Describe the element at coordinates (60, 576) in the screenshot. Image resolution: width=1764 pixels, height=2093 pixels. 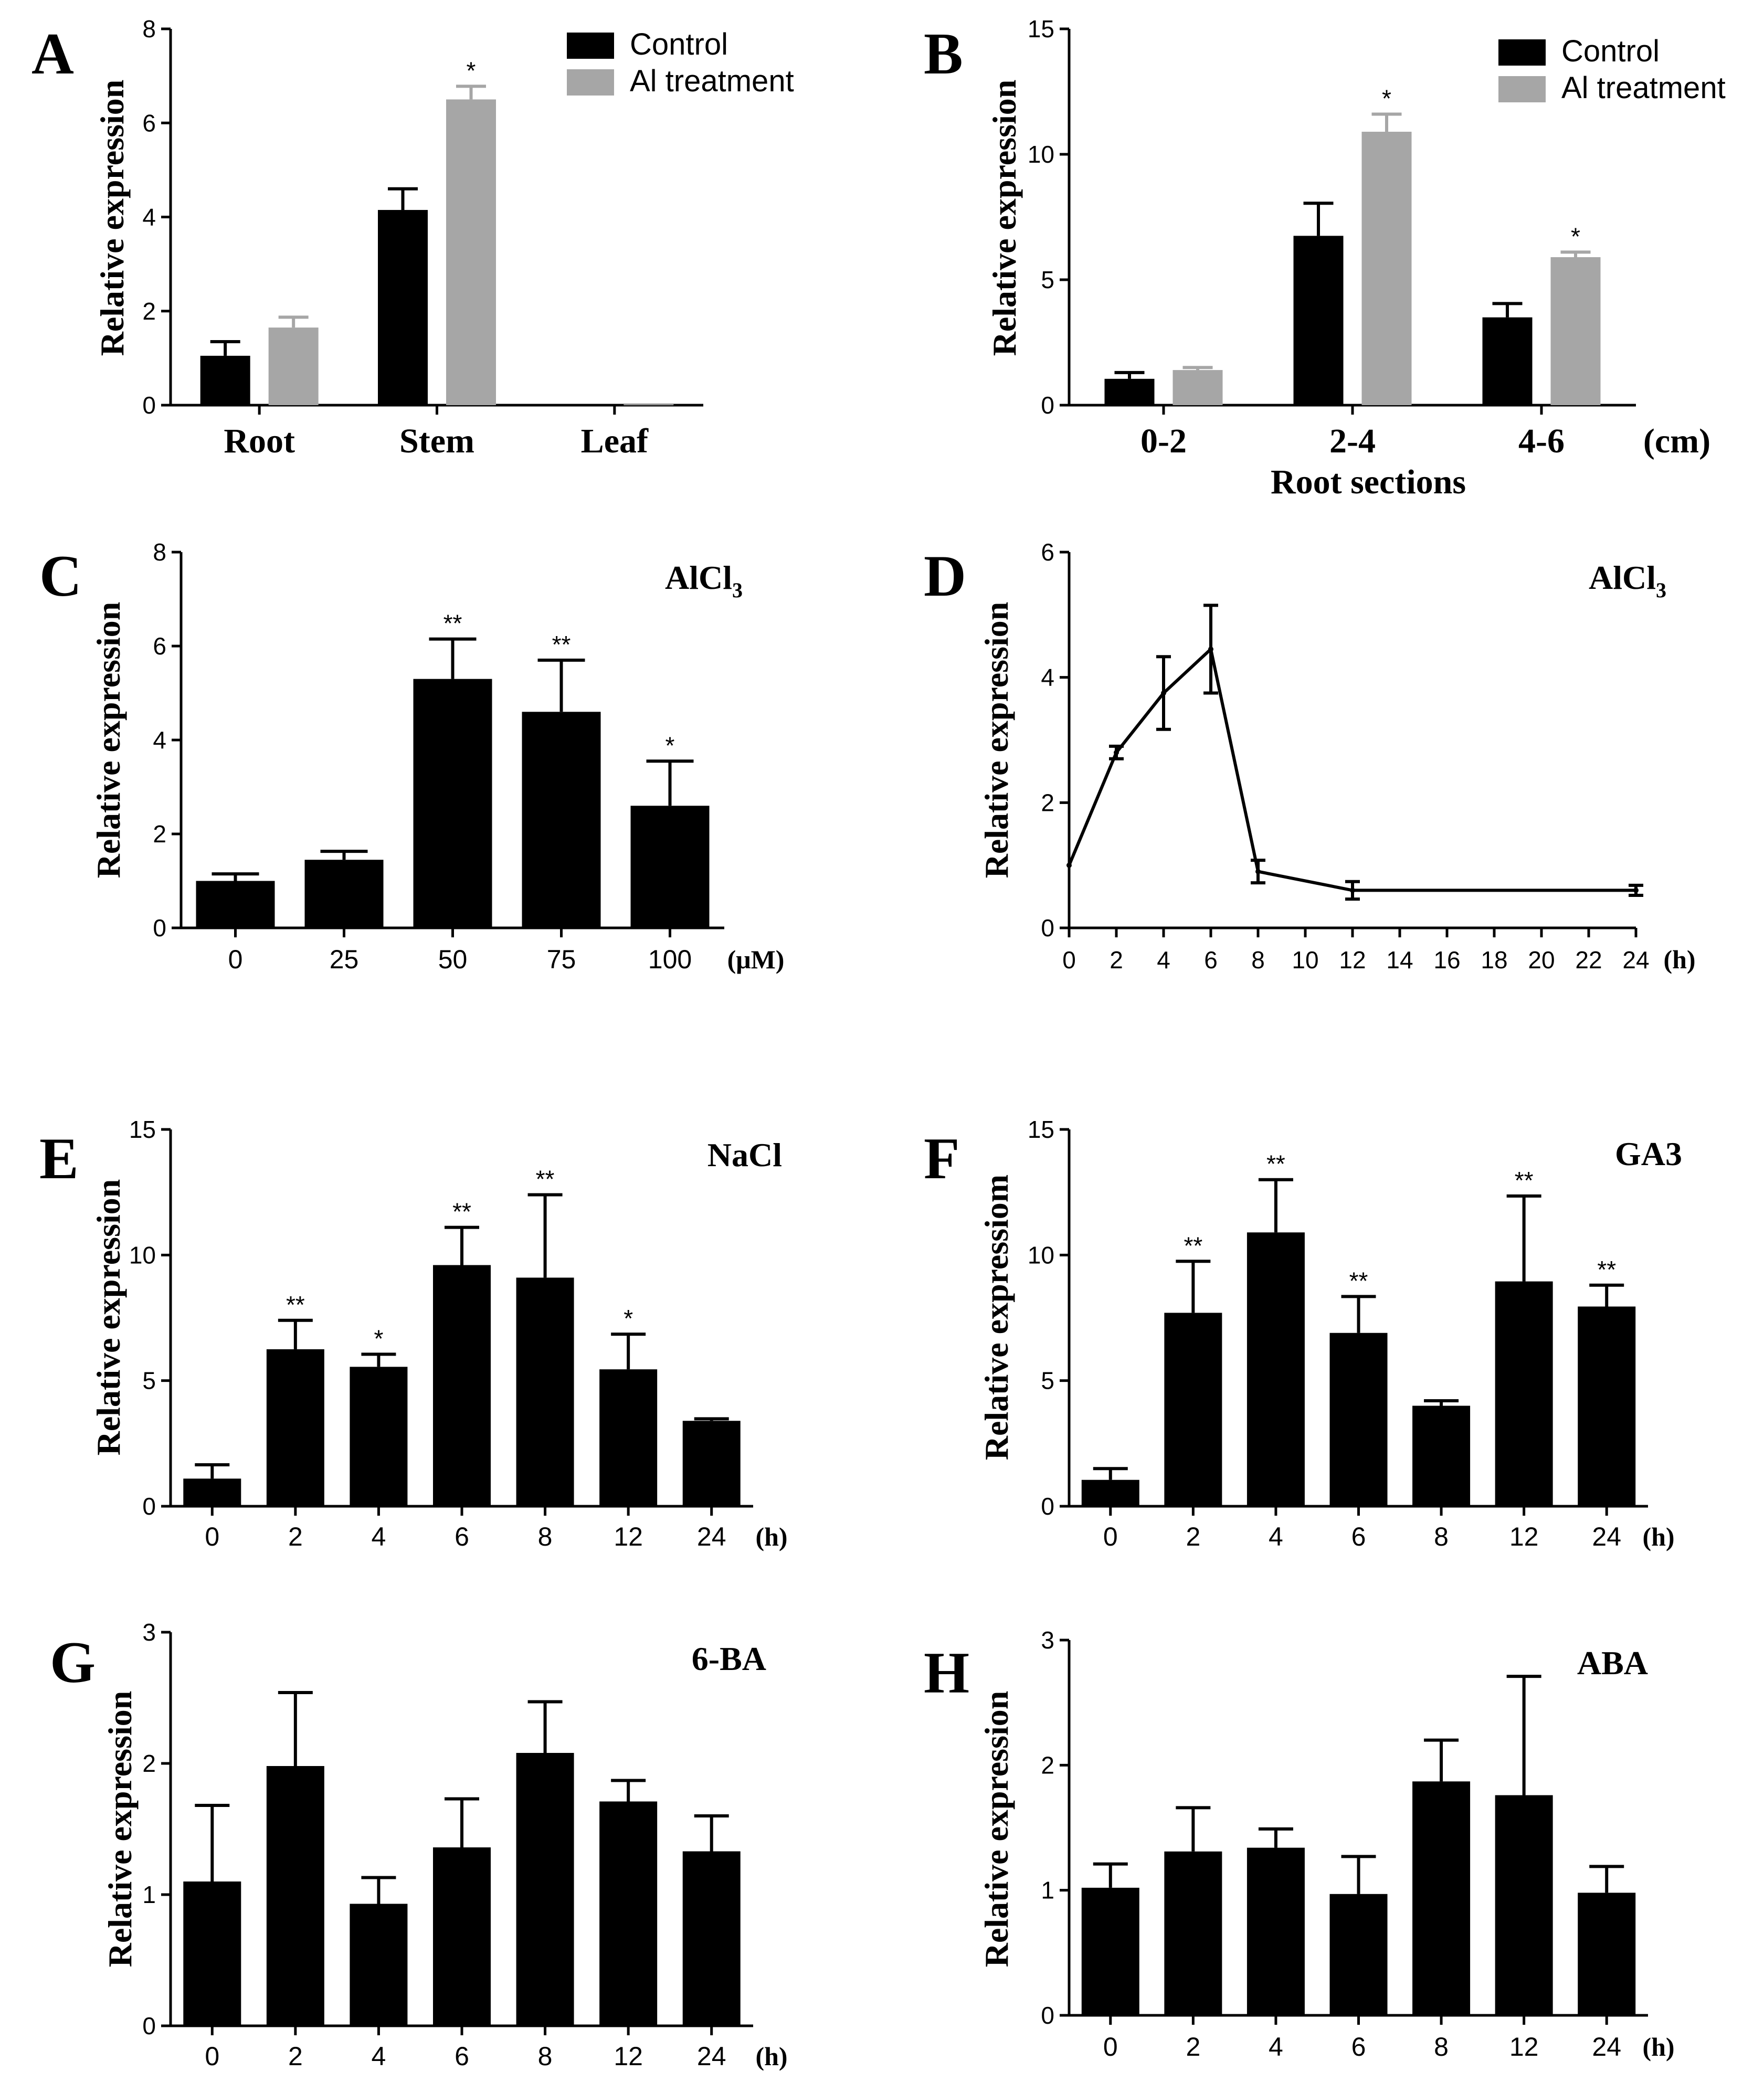
I see `panel-label: C` at that location.